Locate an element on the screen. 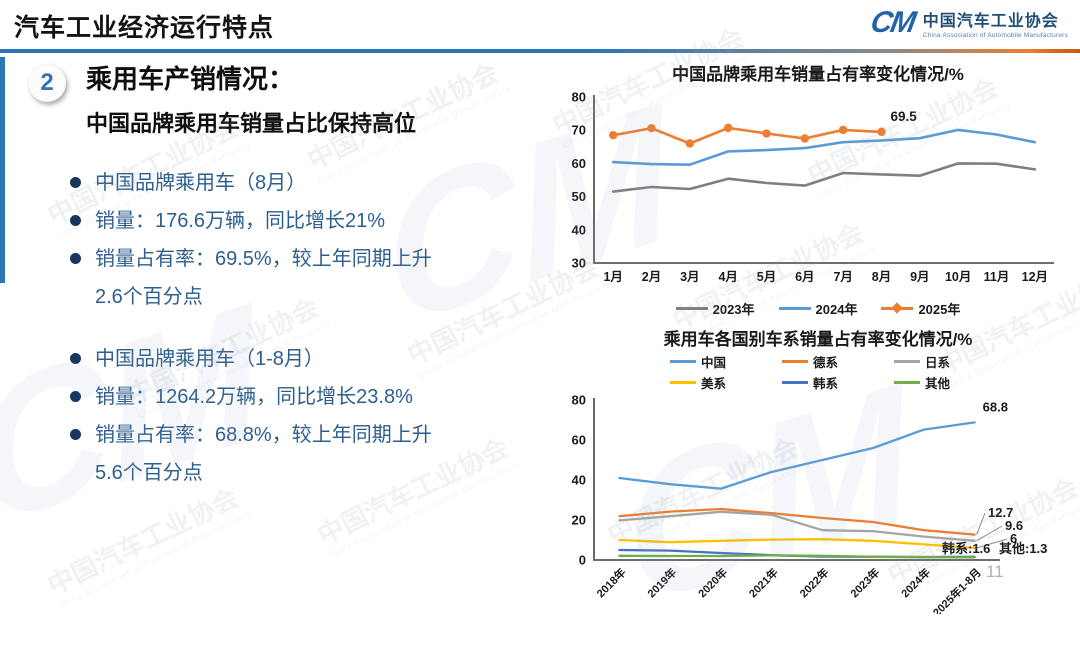  label-leader-line-日系 is located at coordinates (989, 533).